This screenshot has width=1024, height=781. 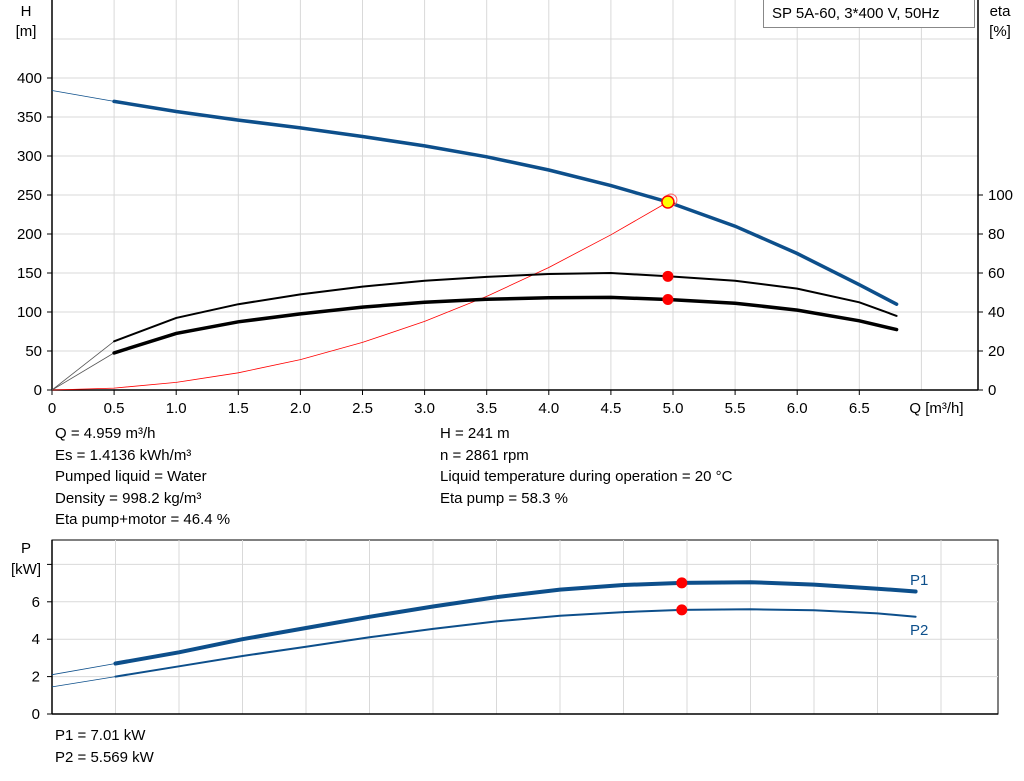 What do you see at coordinates (610, 408) in the screenshot?
I see `x-tick-label-4.5: 4.5` at bounding box center [610, 408].